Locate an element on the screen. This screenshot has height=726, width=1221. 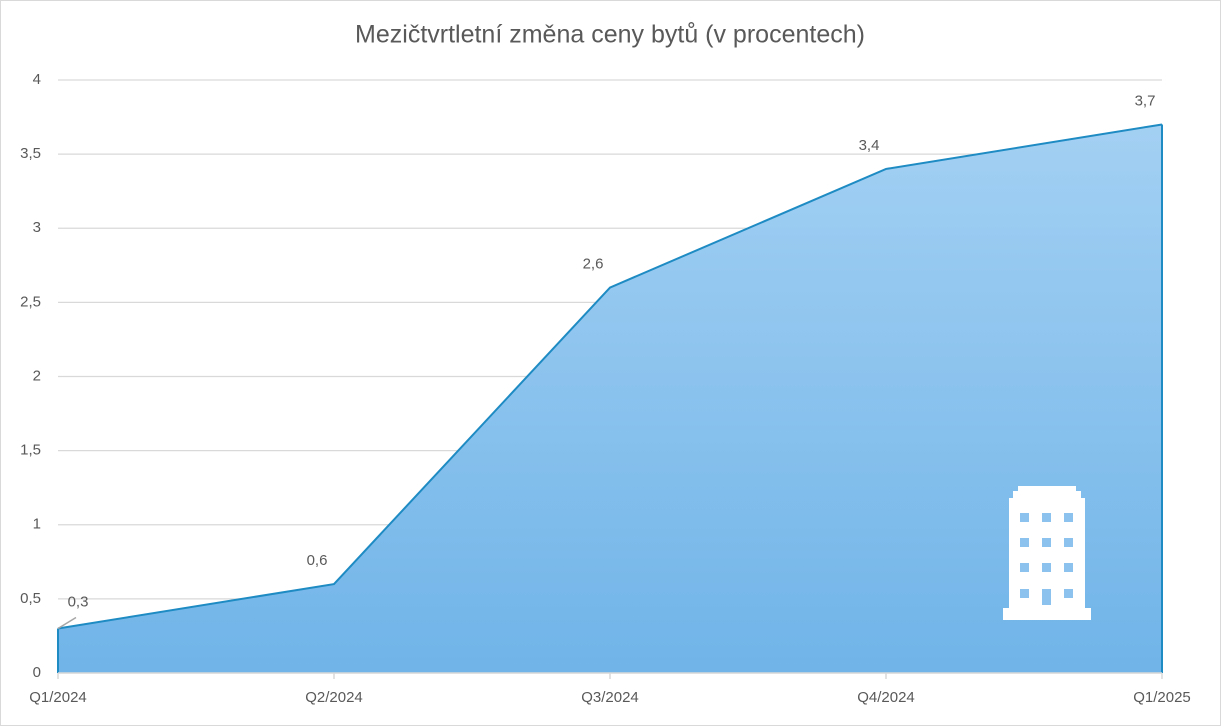
y-tick-label: 1,5 is located at coordinates (30, 450).